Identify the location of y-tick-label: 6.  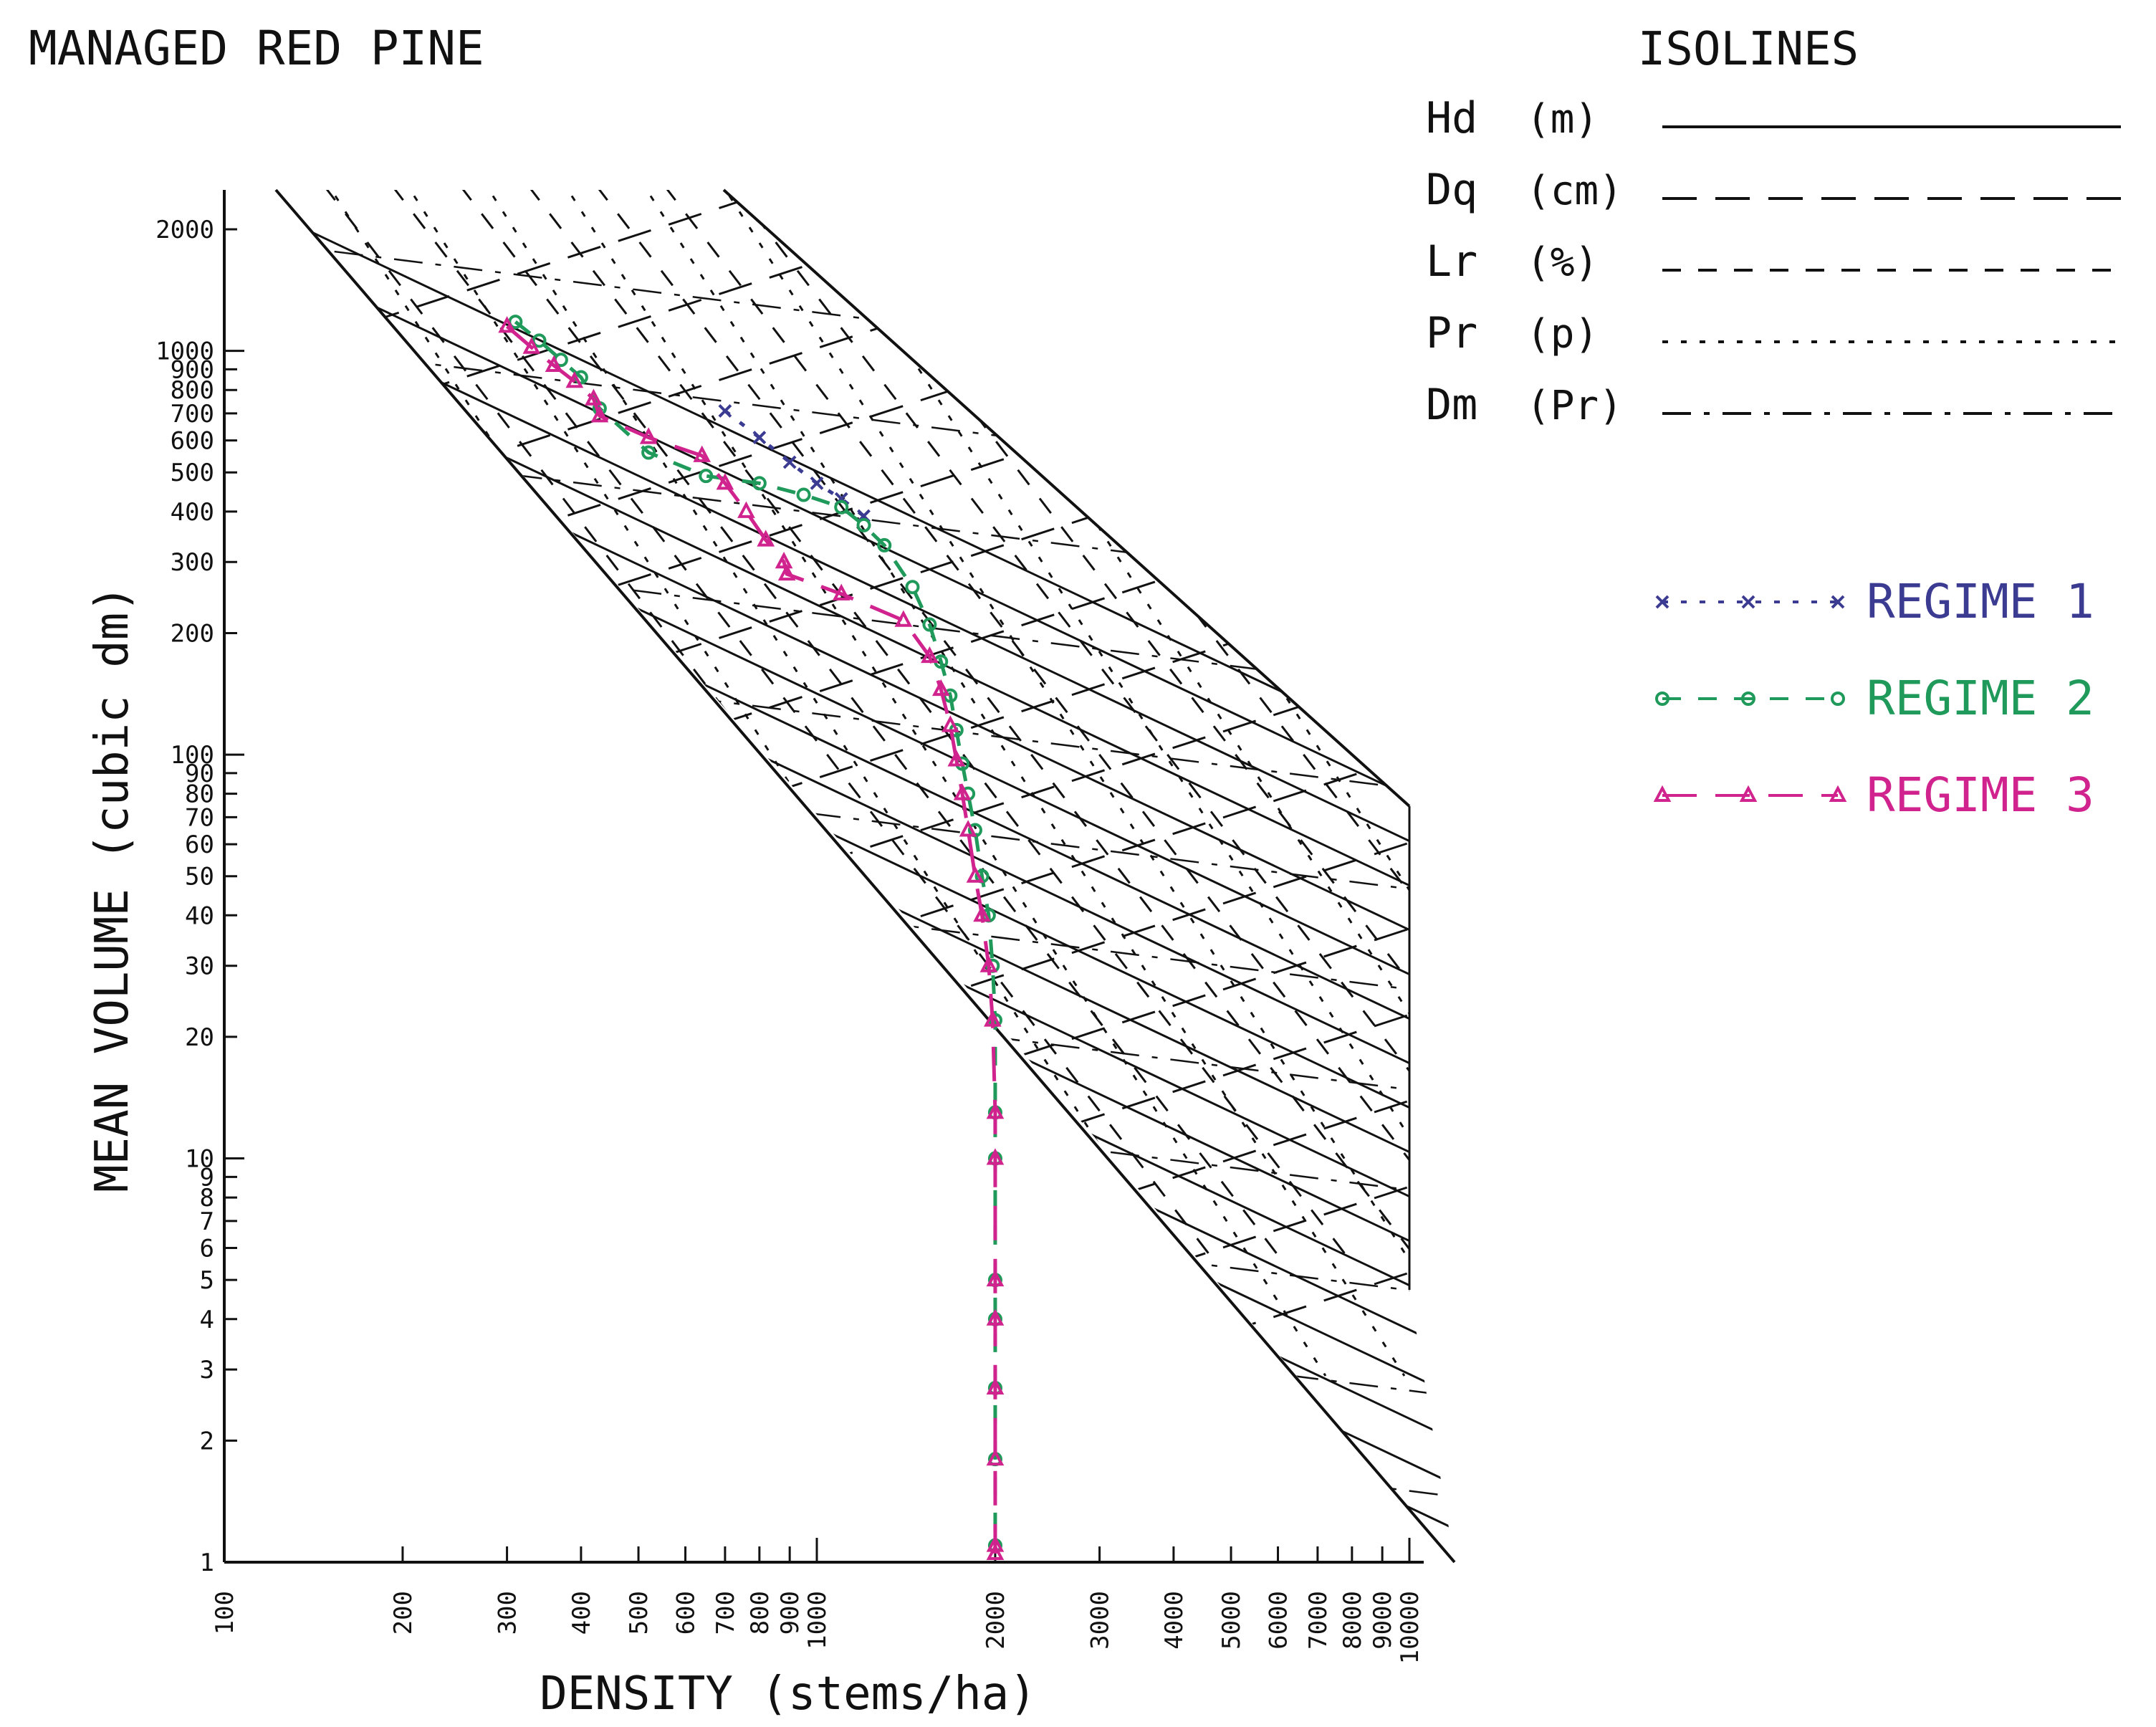
(207, 1249).